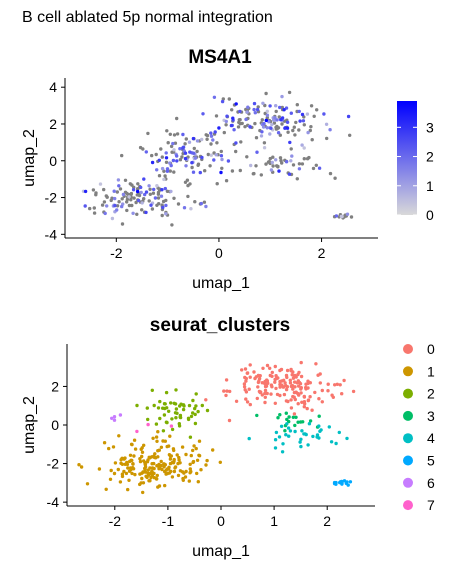 The width and height of the screenshot is (458, 576). What do you see at coordinates (419, 427) in the screenshot?
I see `clusters-legend: 0 1 2 3 4 5 6 7` at bounding box center [419, 427].